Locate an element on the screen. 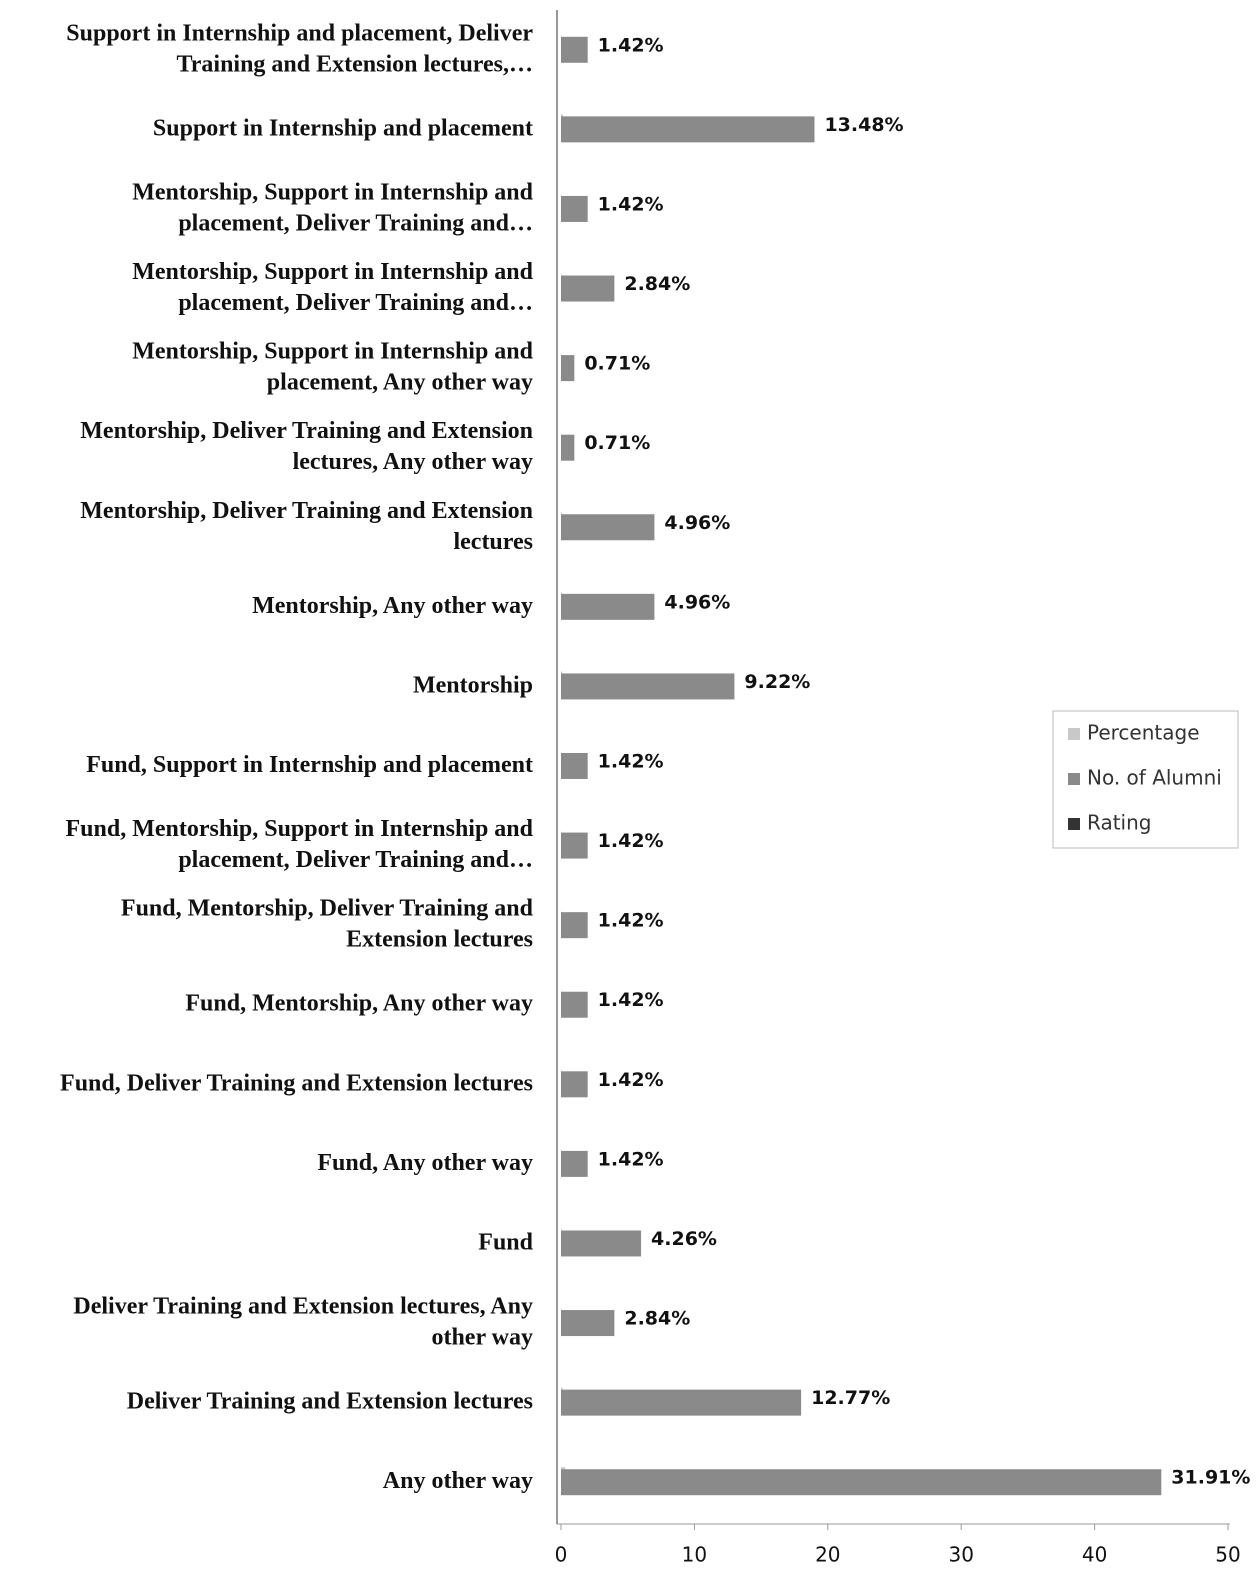  x-tick-label: 40 is located at coordinates (1094, 1555).